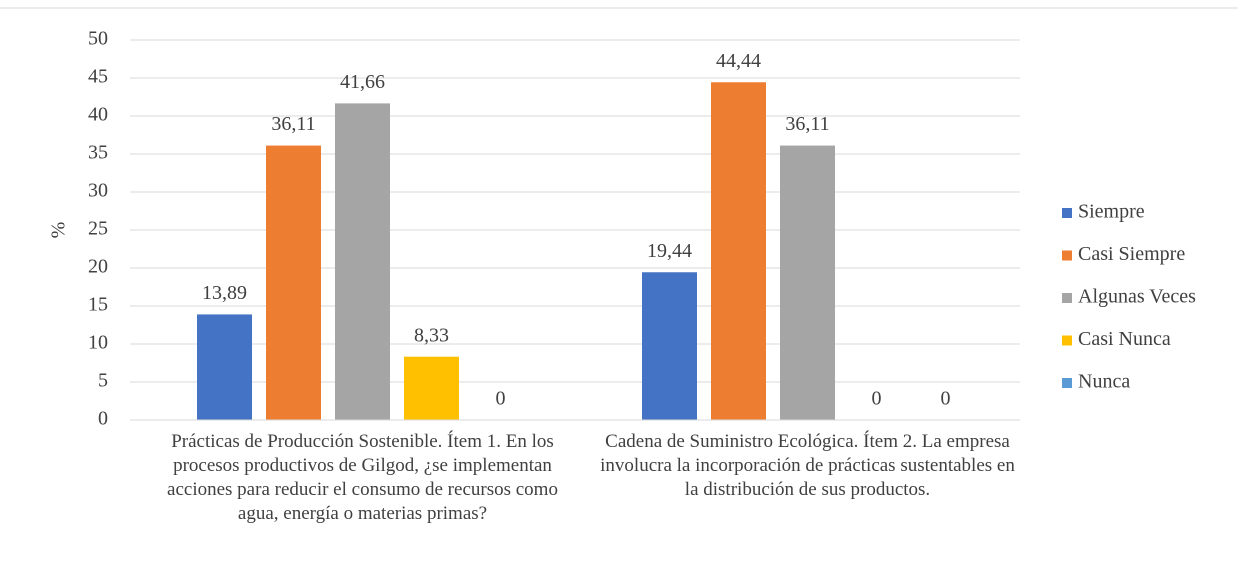 The image size is (1238, 583). Describe the element at coordinates (431, 335) in the screenshot. I see `data-label: 8,33` at that location.